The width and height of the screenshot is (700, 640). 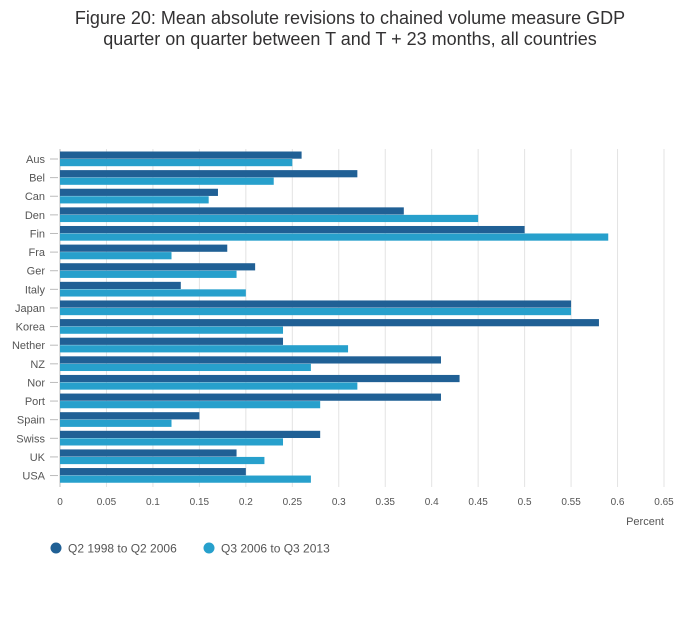 I want to click on x-tick-label: 0.25, so click(x=293, y=502).